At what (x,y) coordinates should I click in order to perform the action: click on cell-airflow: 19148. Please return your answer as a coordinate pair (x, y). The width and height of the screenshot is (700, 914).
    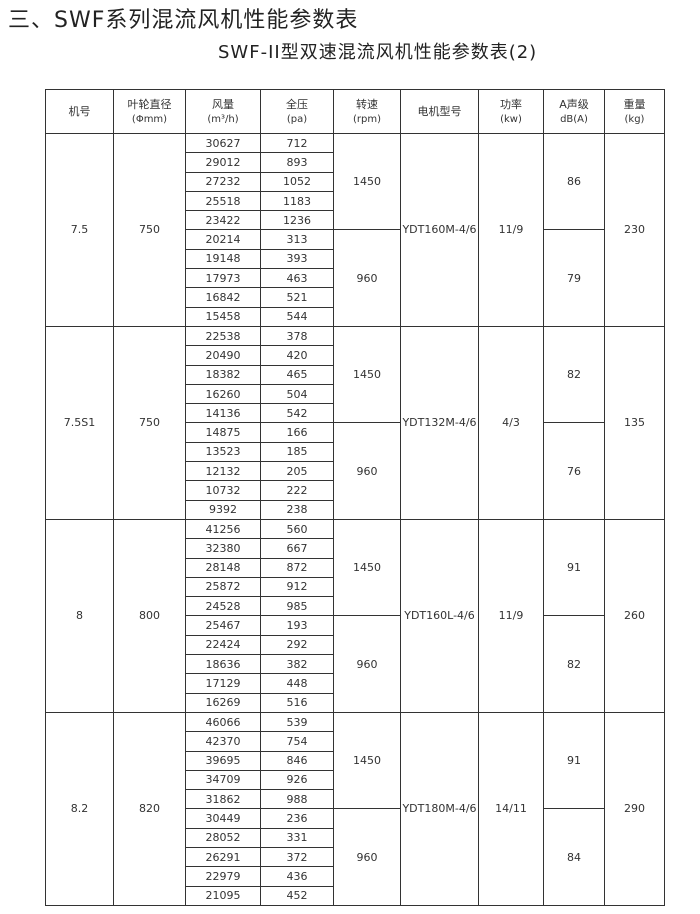
    Looking at the image, I should click on (223, 259).